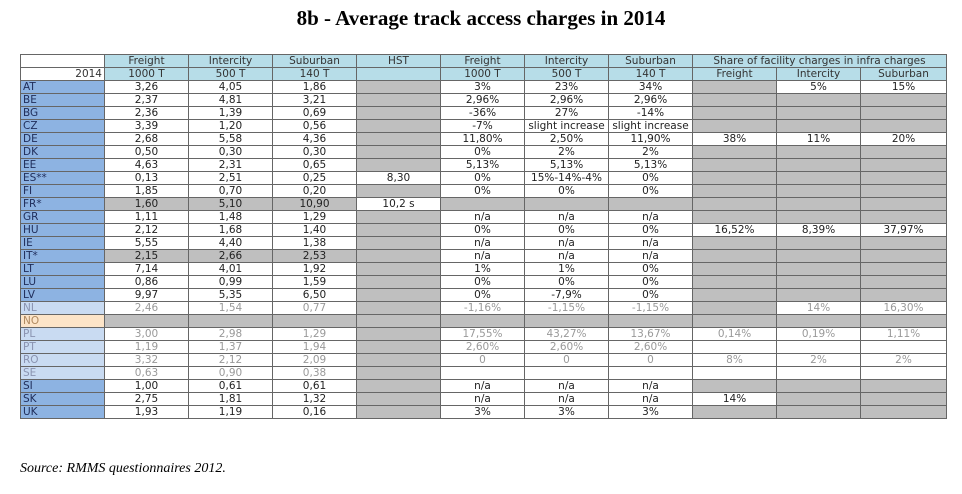 The height and width of the screenshot is (494, 962). Describe the element at coordinates (734, 74) in the screenshot. I see `share-subheader: Freight` at that location.